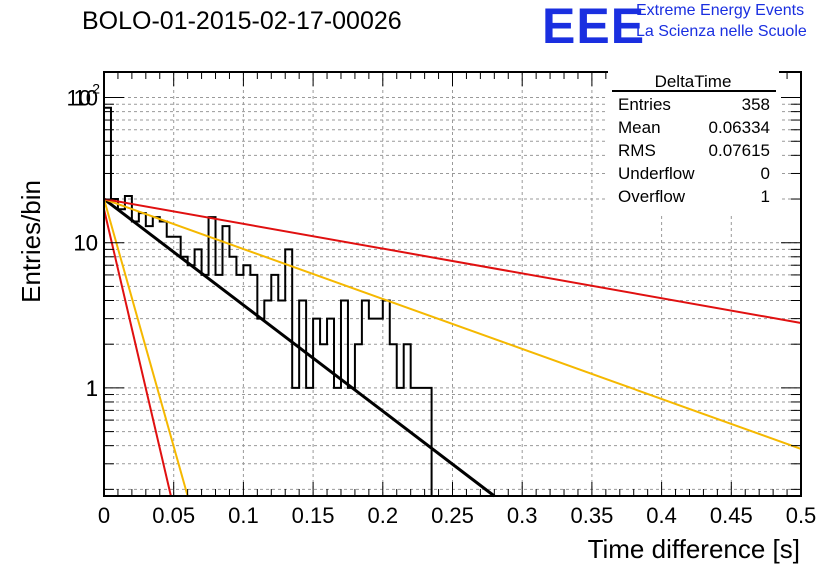  Describe the element at coordinates (313, 515) in the screenshot. I see `x-tick-label: 0.15` at that location.